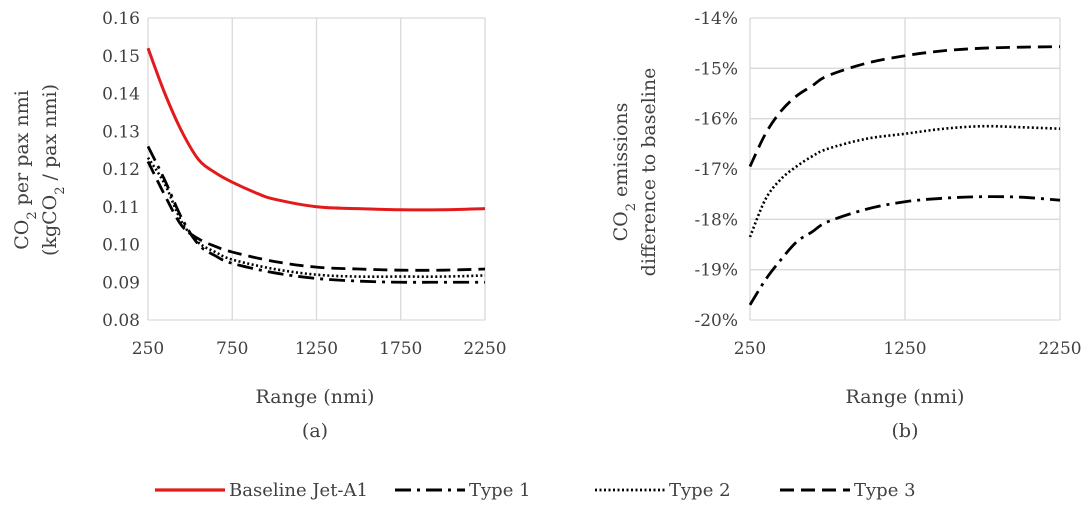  What do you see at coordinates (121, 246) in the screenshot?
I see `y-tick-label: 0.10` at bounding box center [121, 246].